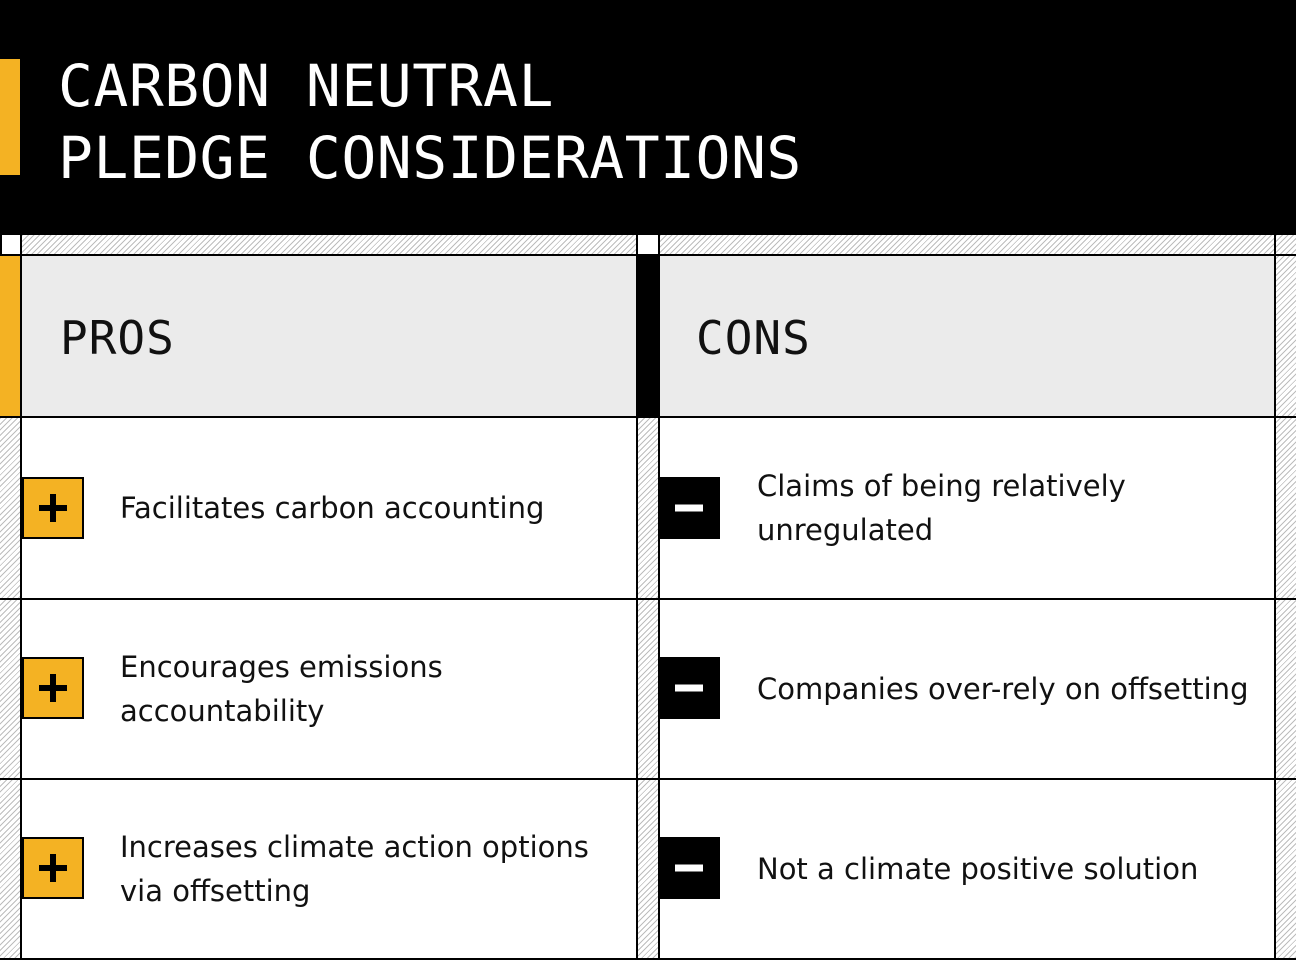 This screenshot has height=960, width=1296. What do you see at coordinates (648, 689) in the screenshot?
I see `middle-hatch` at bounding box center [648, 689].